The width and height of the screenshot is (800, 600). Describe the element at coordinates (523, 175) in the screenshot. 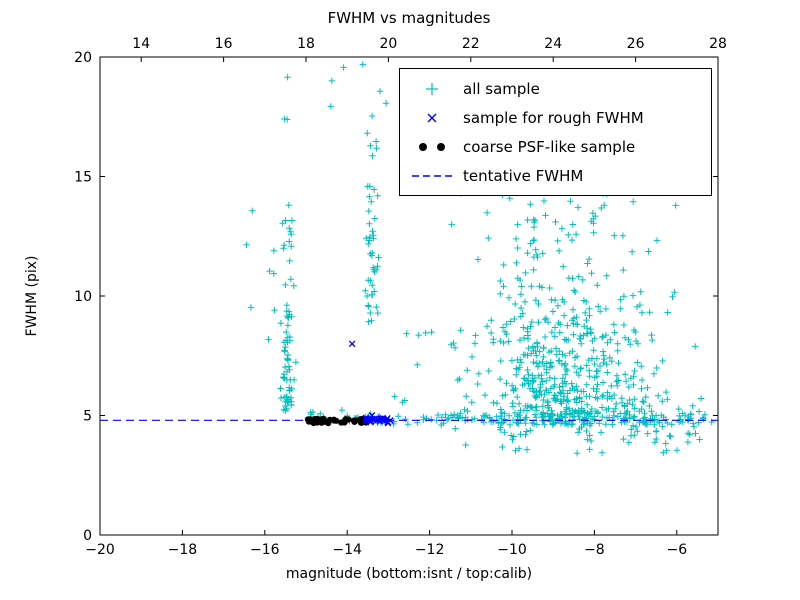

I see `legend-label: tentative FWHM` at that location.